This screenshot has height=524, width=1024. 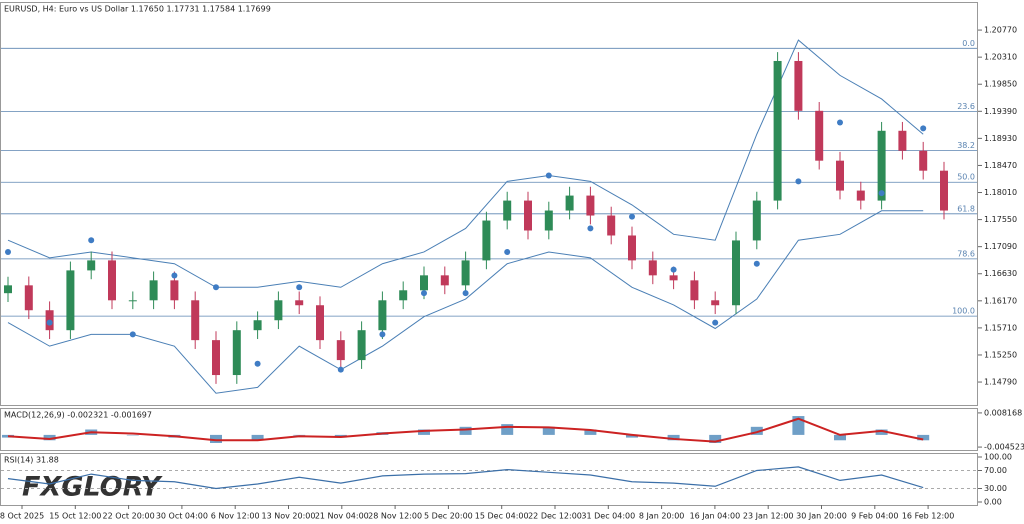 I want to click on rsi-tick-label: 70.00, so click(x=995, y=470).